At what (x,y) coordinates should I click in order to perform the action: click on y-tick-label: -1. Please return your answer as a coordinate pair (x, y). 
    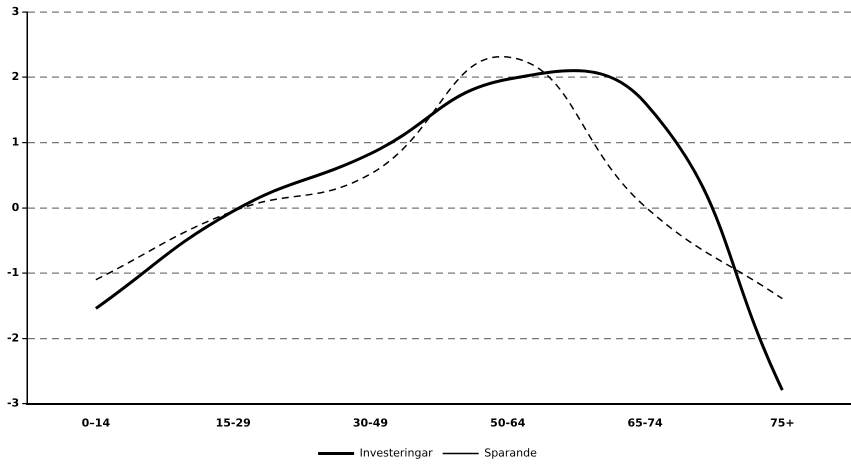
    Looking at the image, I should click on (13, 273).